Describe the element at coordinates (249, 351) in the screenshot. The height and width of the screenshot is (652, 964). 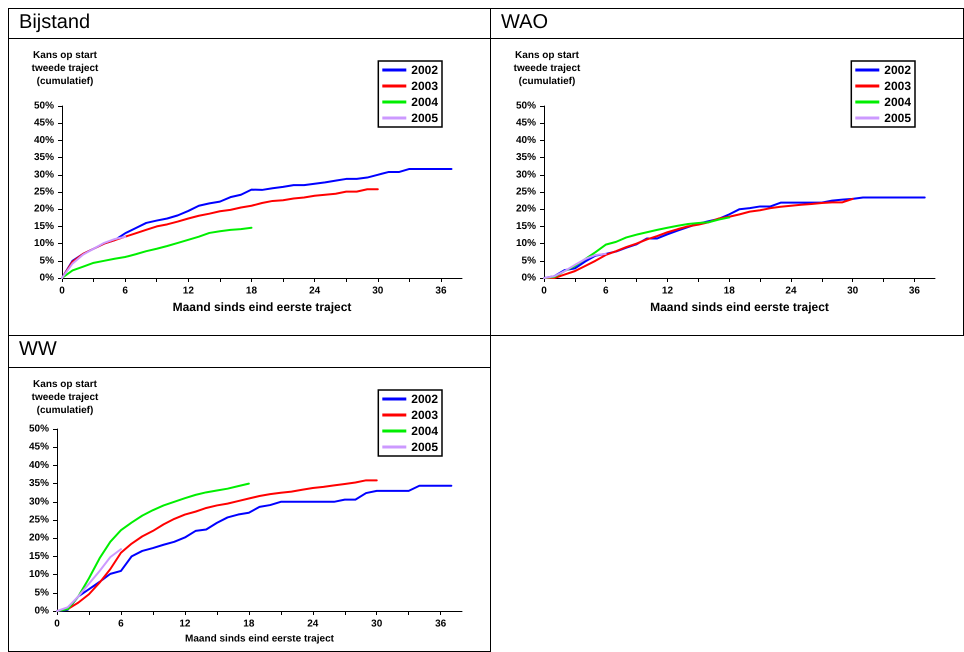
I see `chart-title: WW` at that location.